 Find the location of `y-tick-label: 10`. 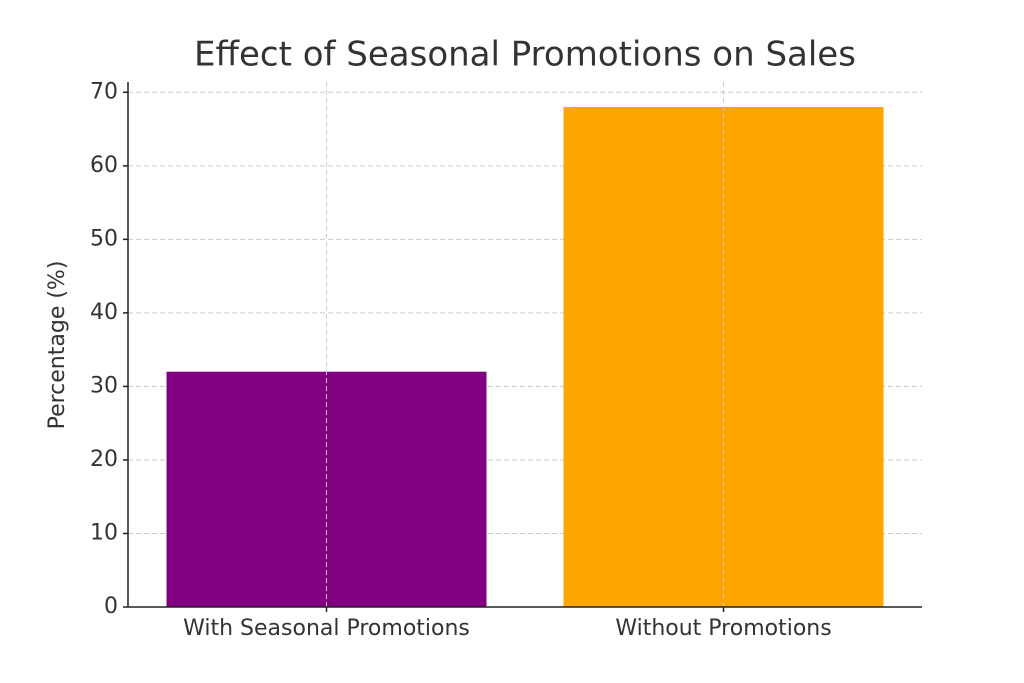

y-tick-label: 10 is located at coordinates (104, 532).